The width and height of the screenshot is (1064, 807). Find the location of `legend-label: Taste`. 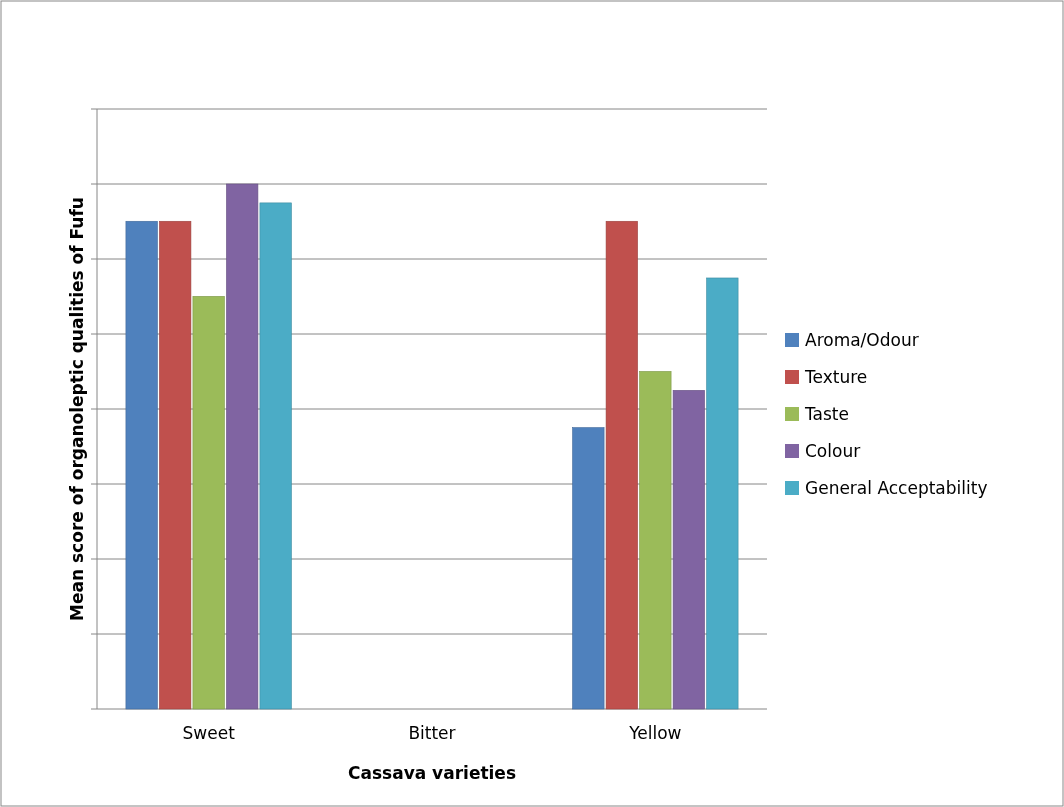

legend-label: Taste is located at coordinates (826, 414).